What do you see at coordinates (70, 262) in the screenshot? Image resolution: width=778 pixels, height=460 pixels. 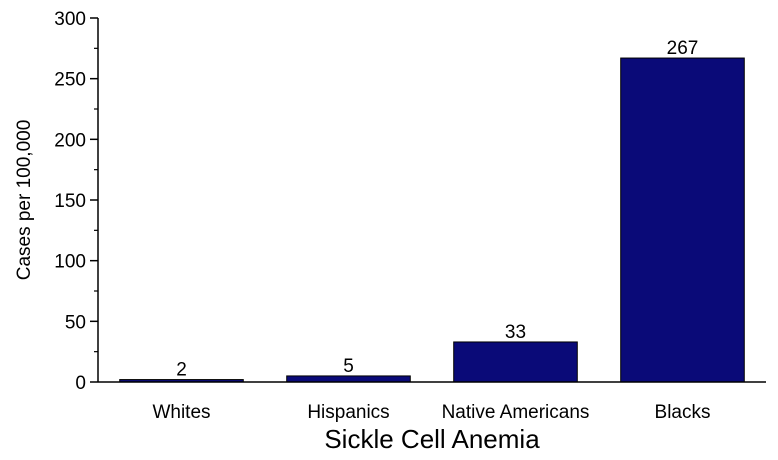 I see `y-tick-label: 100` at bounding box center [70, 262].